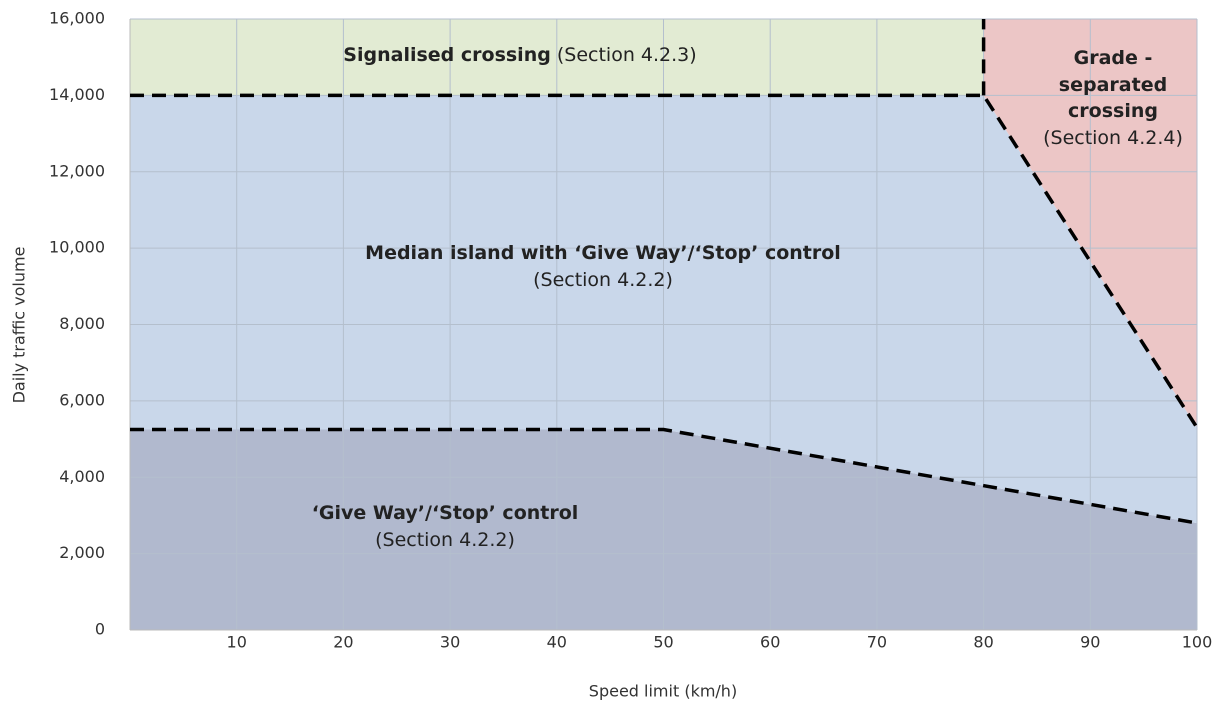 The image size is (1216, 704). What do you see at coordinates (343, 642) in the screenshot?
I see `x-tick-label: 20` at bounding box center [343, 642].